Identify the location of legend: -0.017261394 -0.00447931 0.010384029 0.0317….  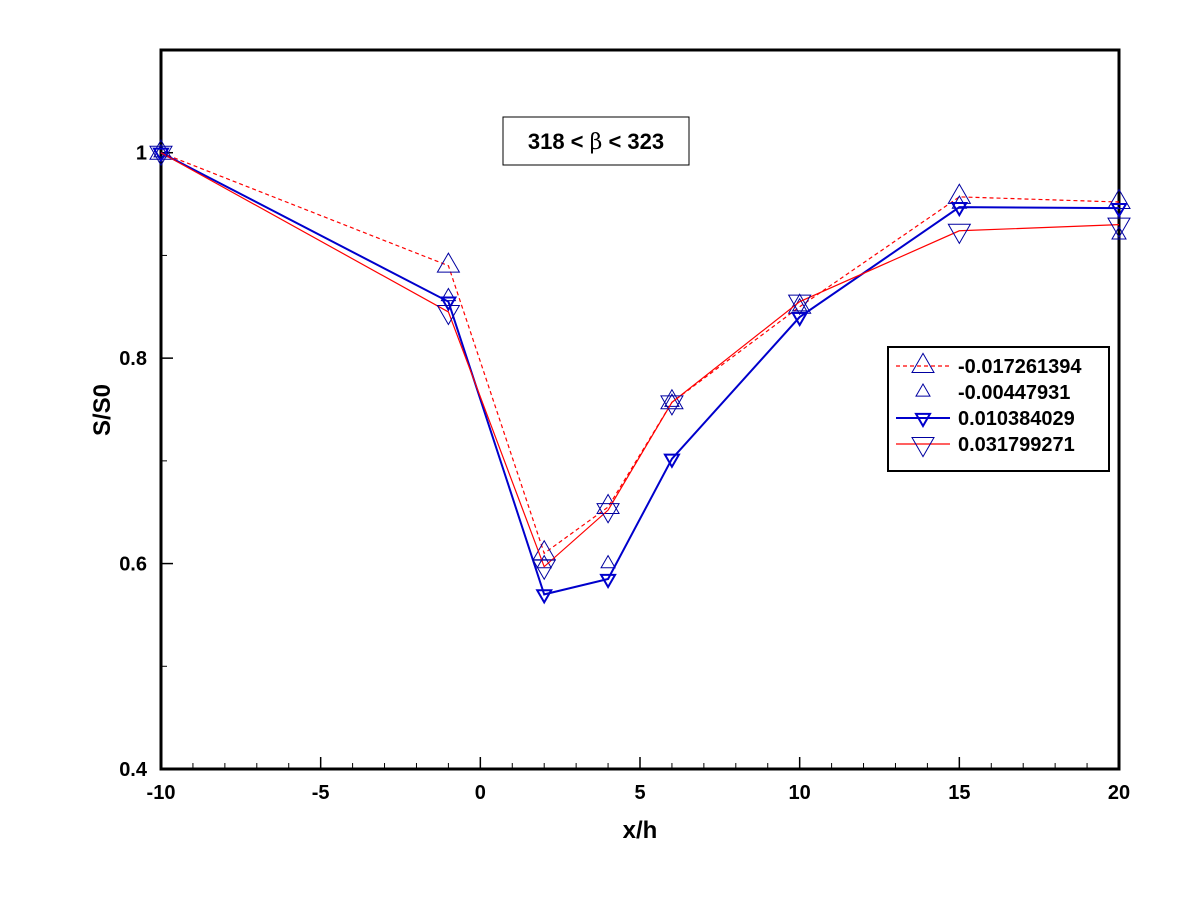
(998, 409).